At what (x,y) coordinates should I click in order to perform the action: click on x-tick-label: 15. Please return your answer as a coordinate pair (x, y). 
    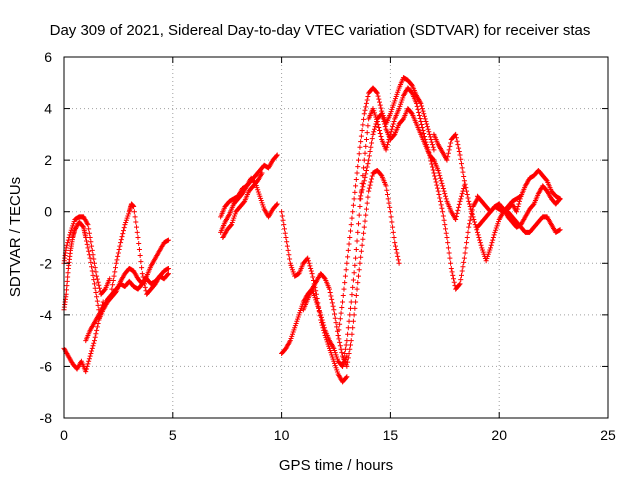
    Looking at the image, I should click on (391, 435).